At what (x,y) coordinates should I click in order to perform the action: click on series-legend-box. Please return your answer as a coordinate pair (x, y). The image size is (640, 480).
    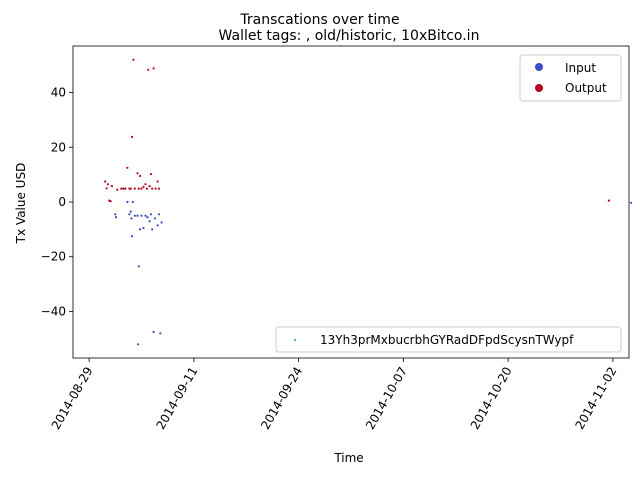
    Looking at the image, I should click on (570, 78).